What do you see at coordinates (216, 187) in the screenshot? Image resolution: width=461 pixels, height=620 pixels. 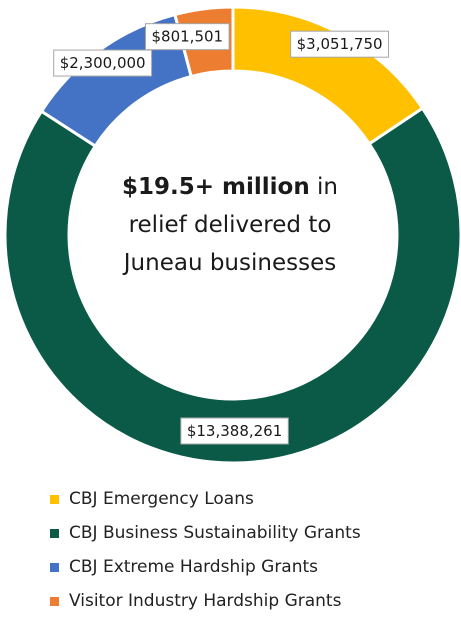 I see `center-bold-amount: $19.5+ million` at bounding box center [216, 187].